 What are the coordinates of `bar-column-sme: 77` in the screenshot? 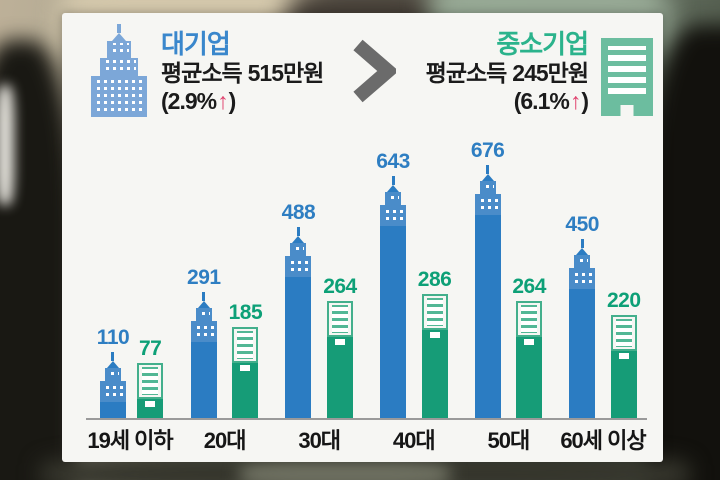 It's located at (150, 378).